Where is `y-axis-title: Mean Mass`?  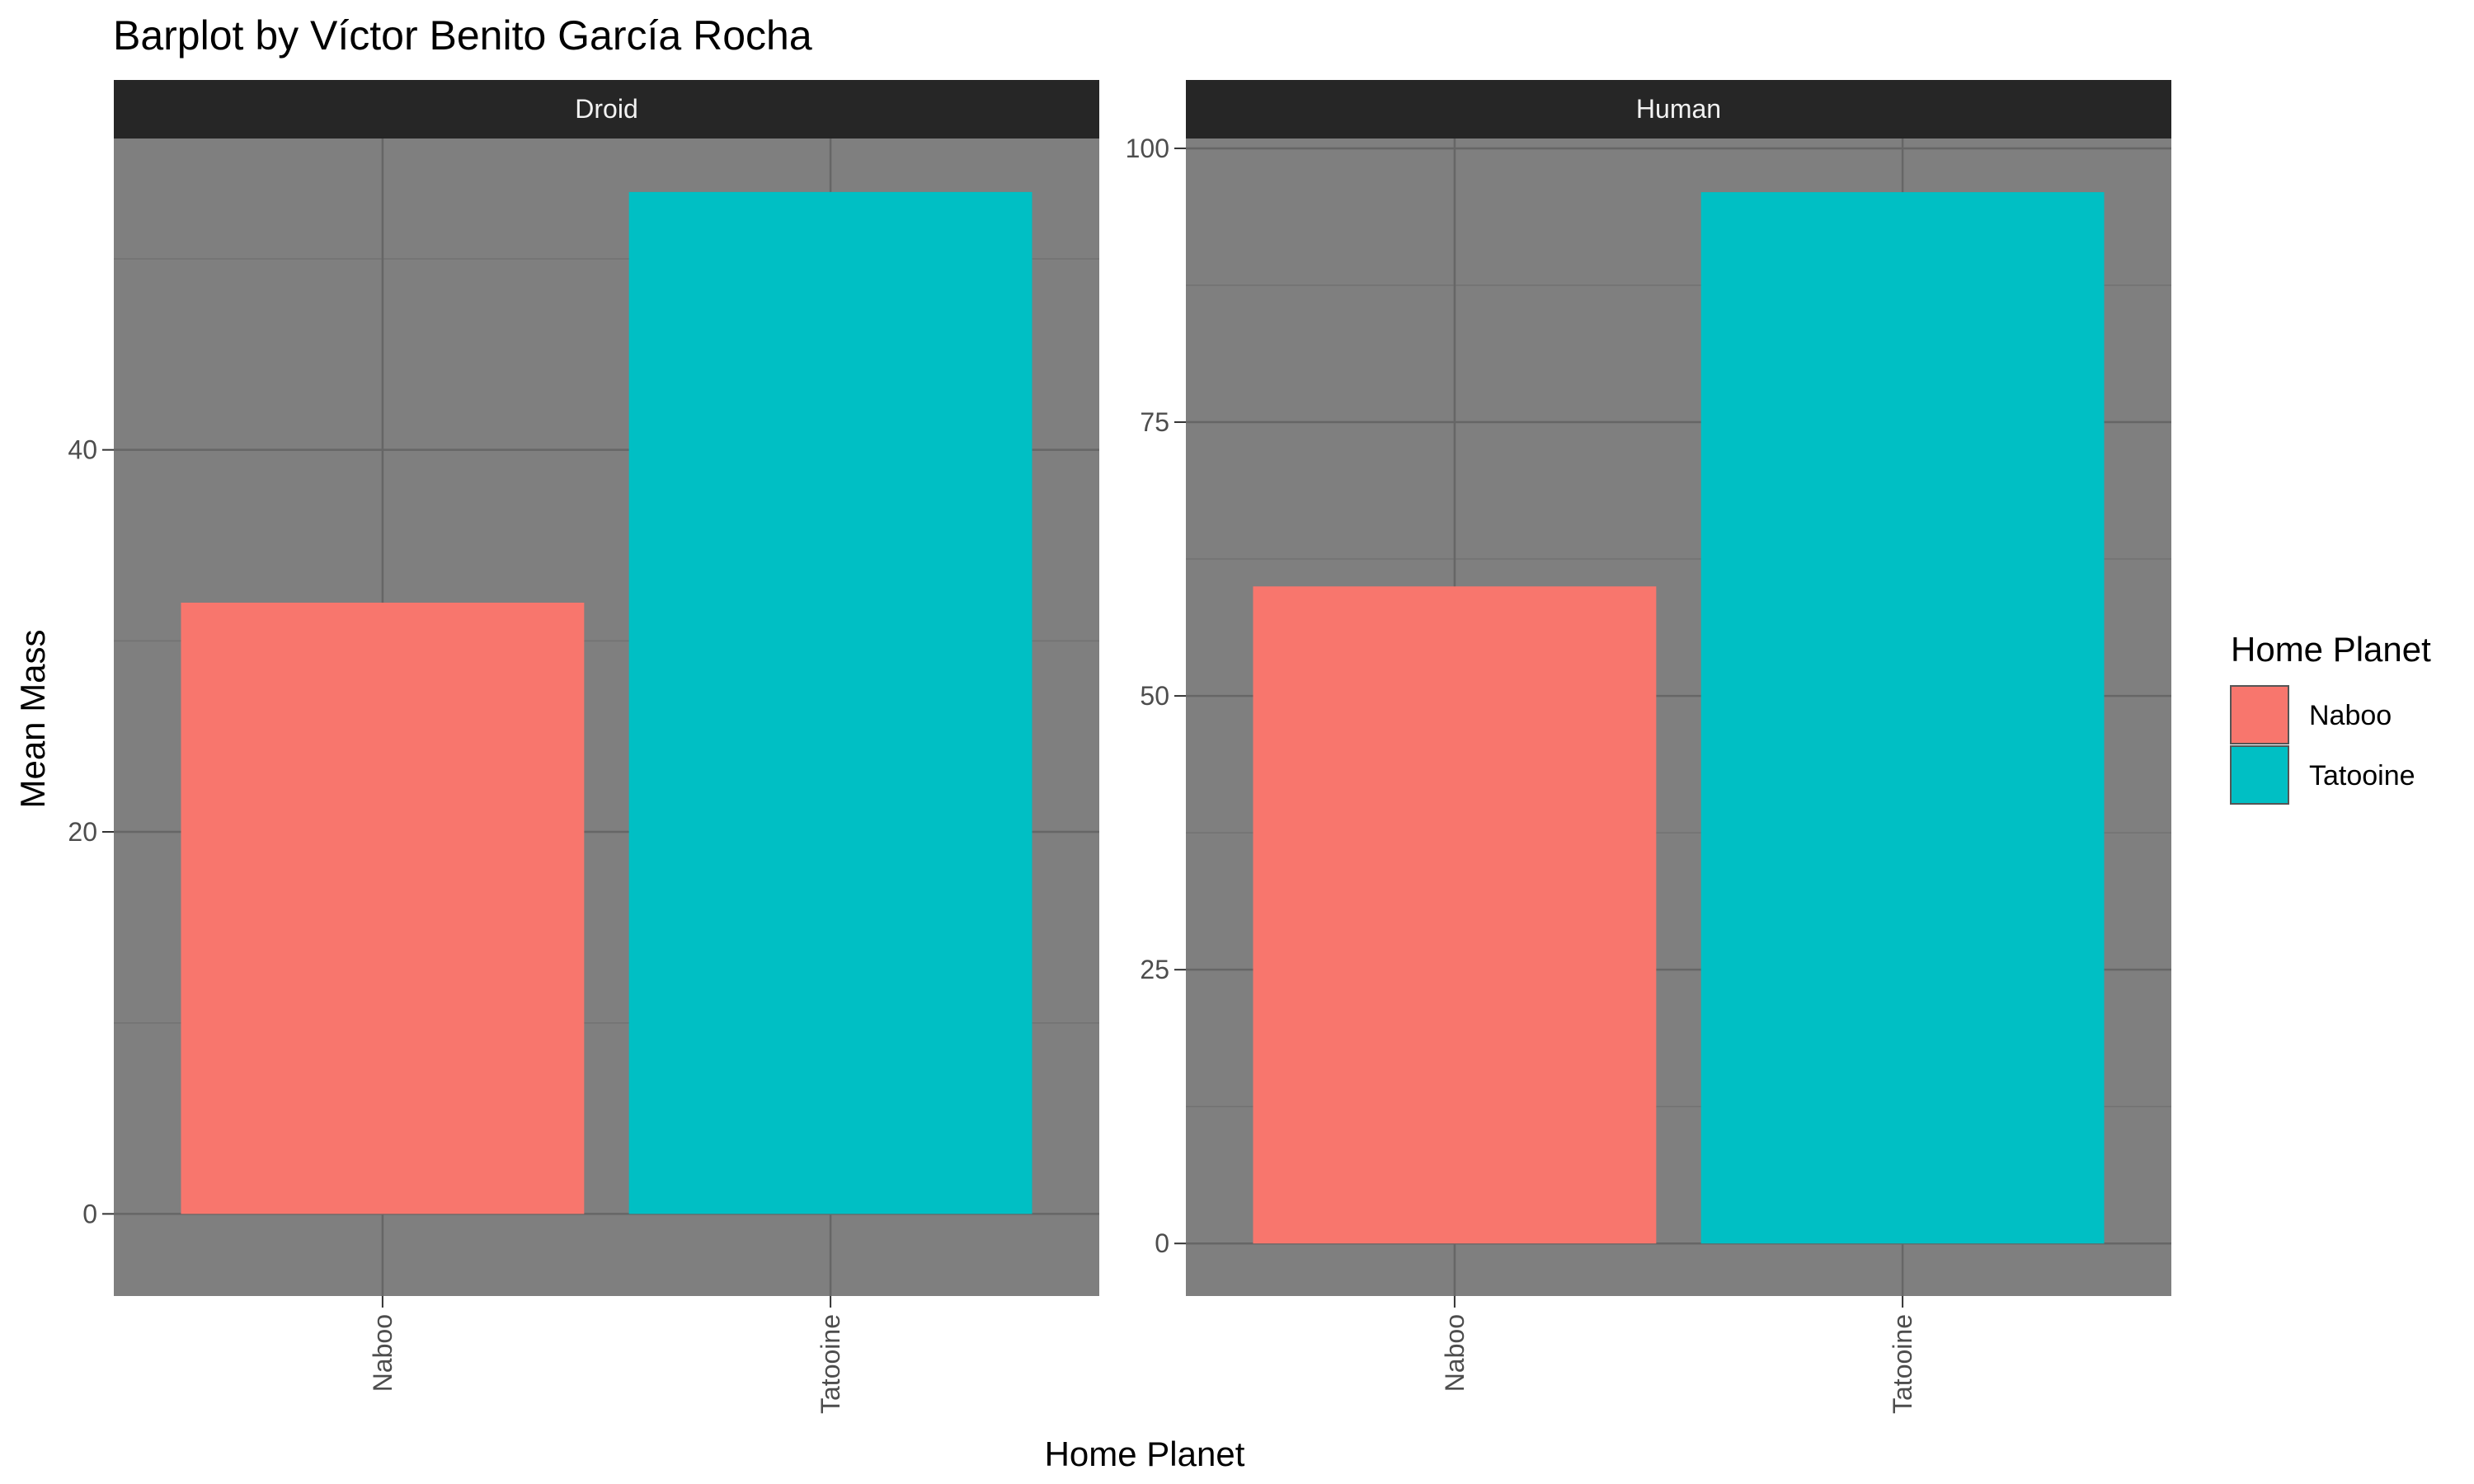 y-axis-title: Mean Mass is located at coordinates (32, 718).